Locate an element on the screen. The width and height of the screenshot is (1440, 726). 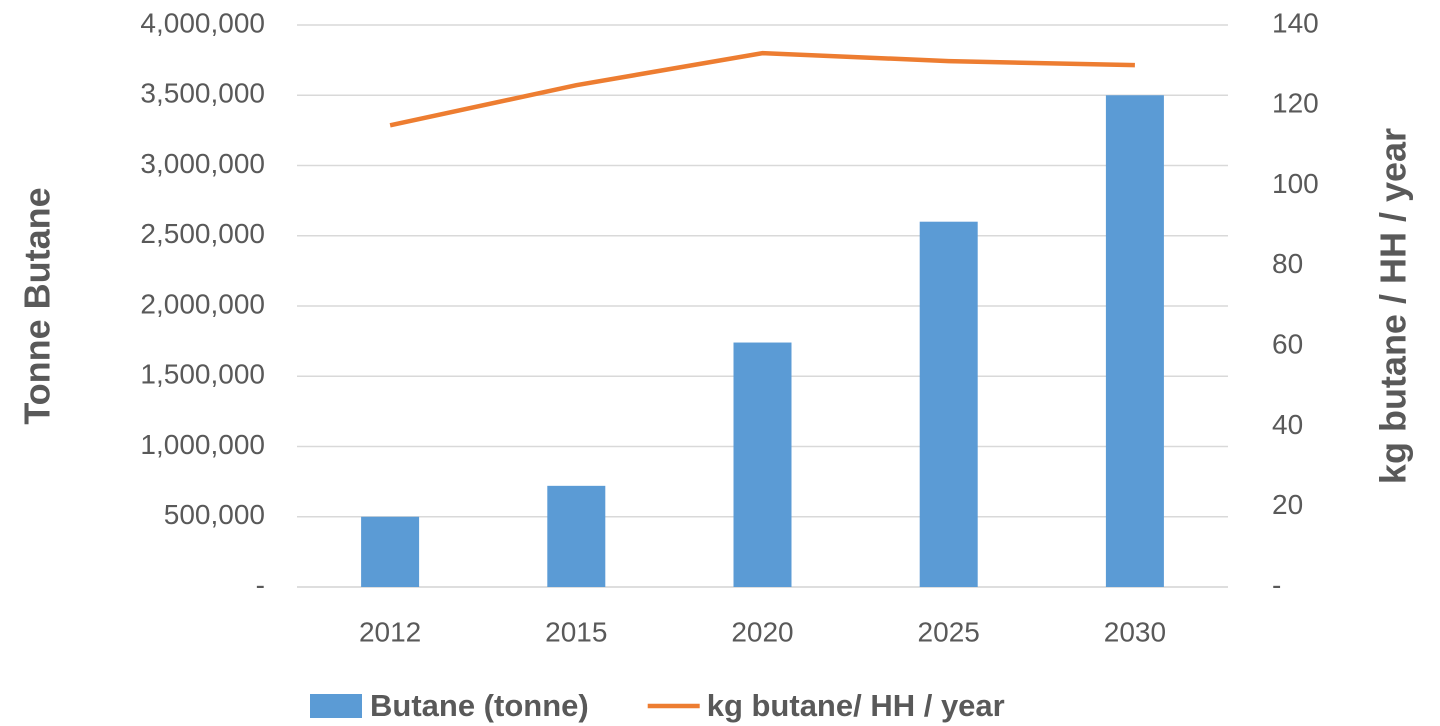
y2-tick-label: 140 is located at coordinates (1295, 22).